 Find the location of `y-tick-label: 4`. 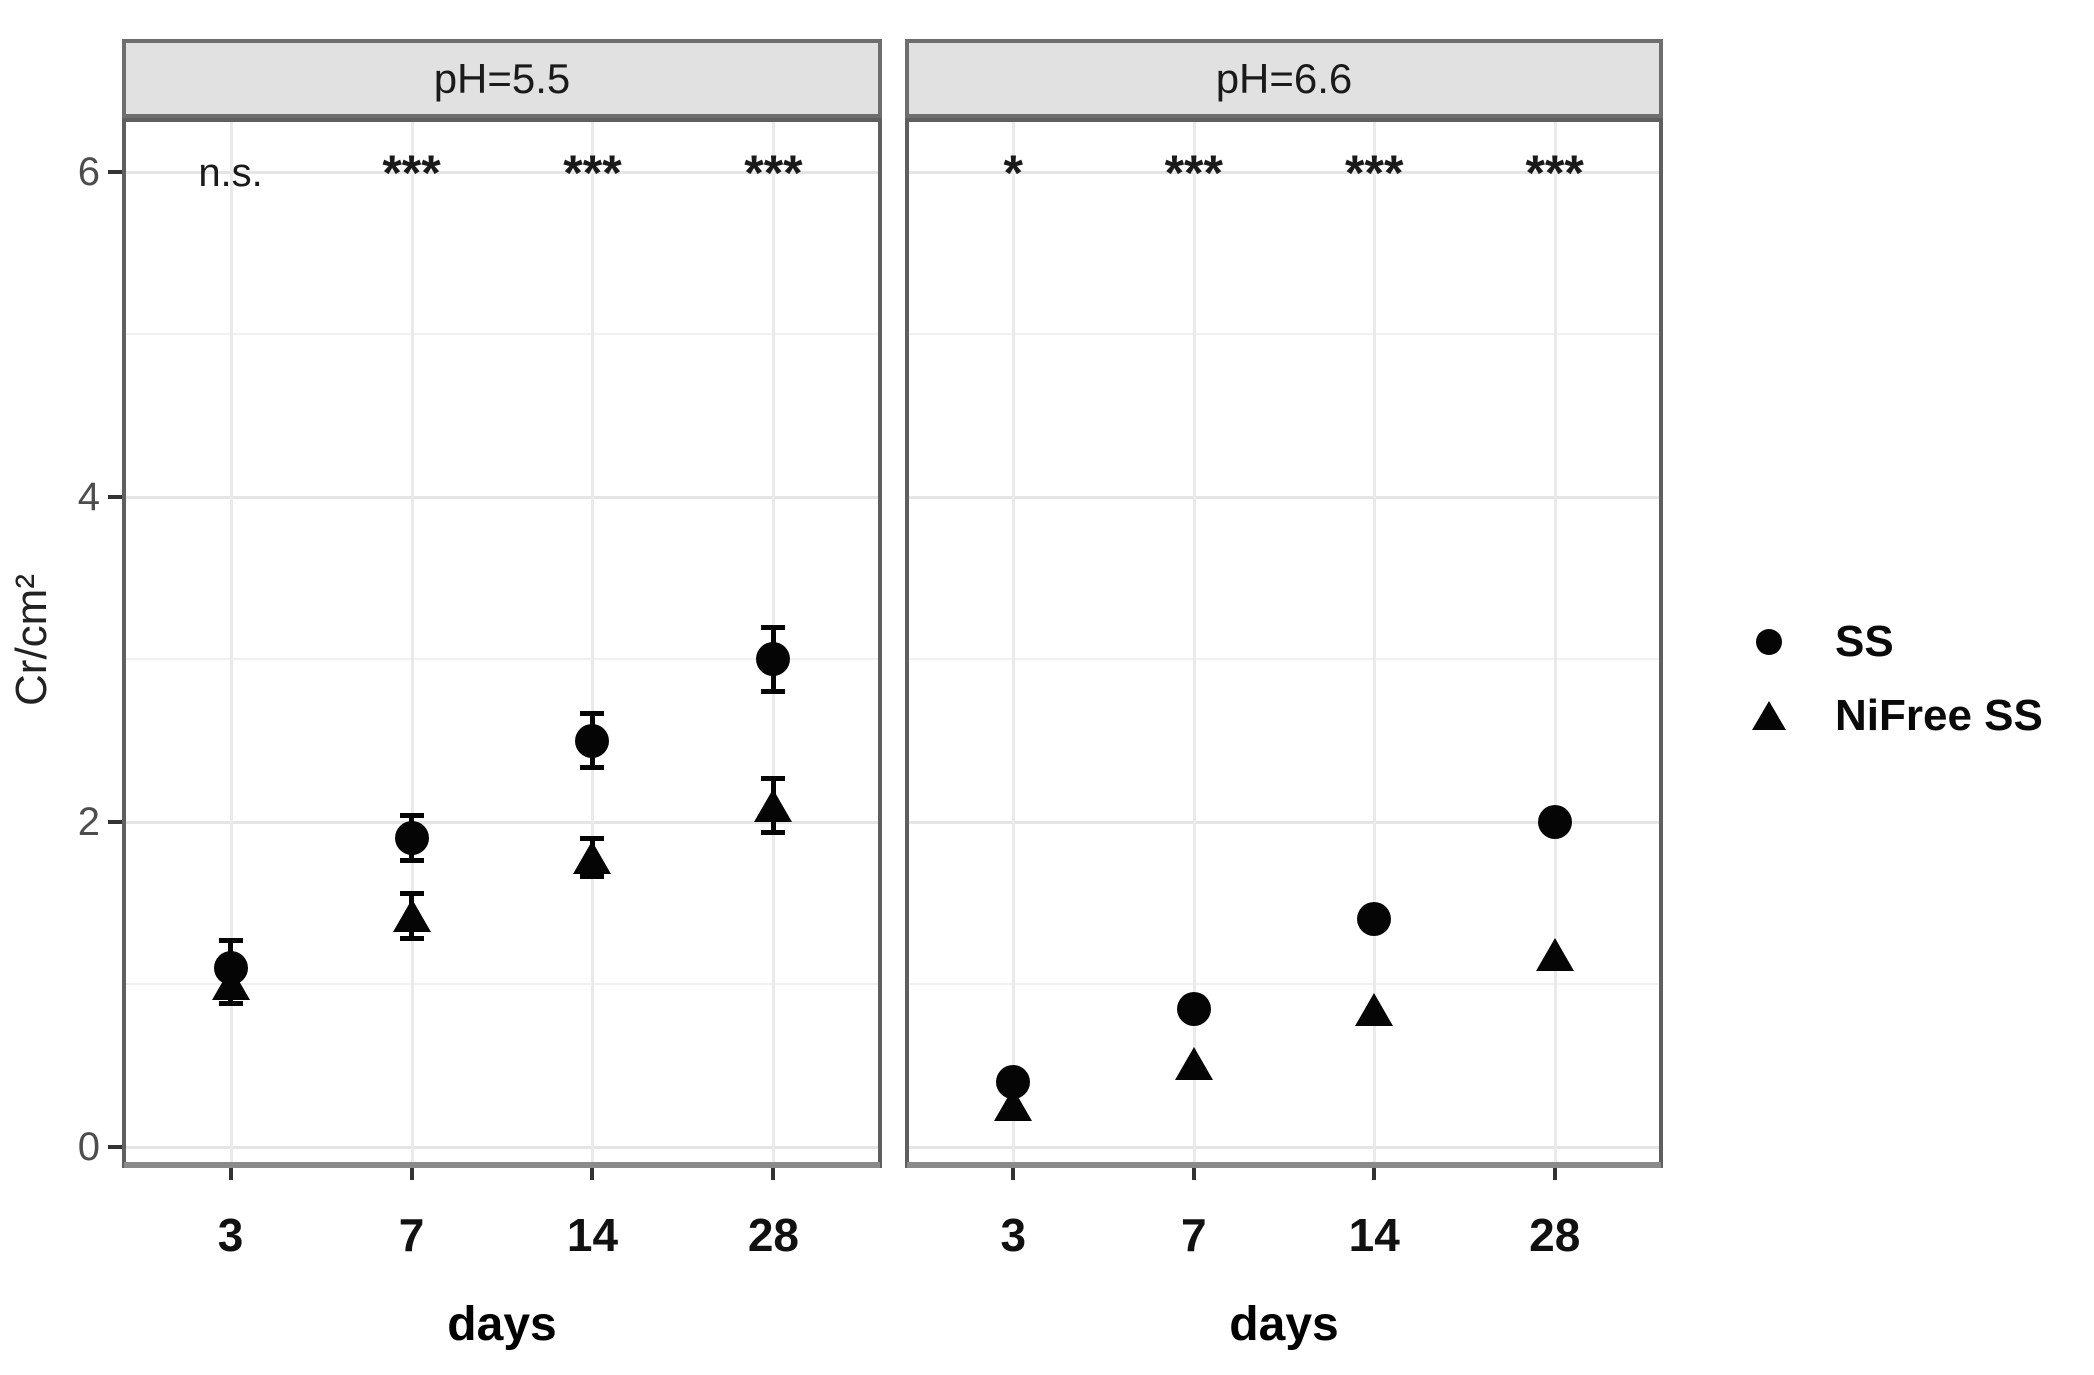

y-tick-label: 4 is located at coordinates (88, 496).